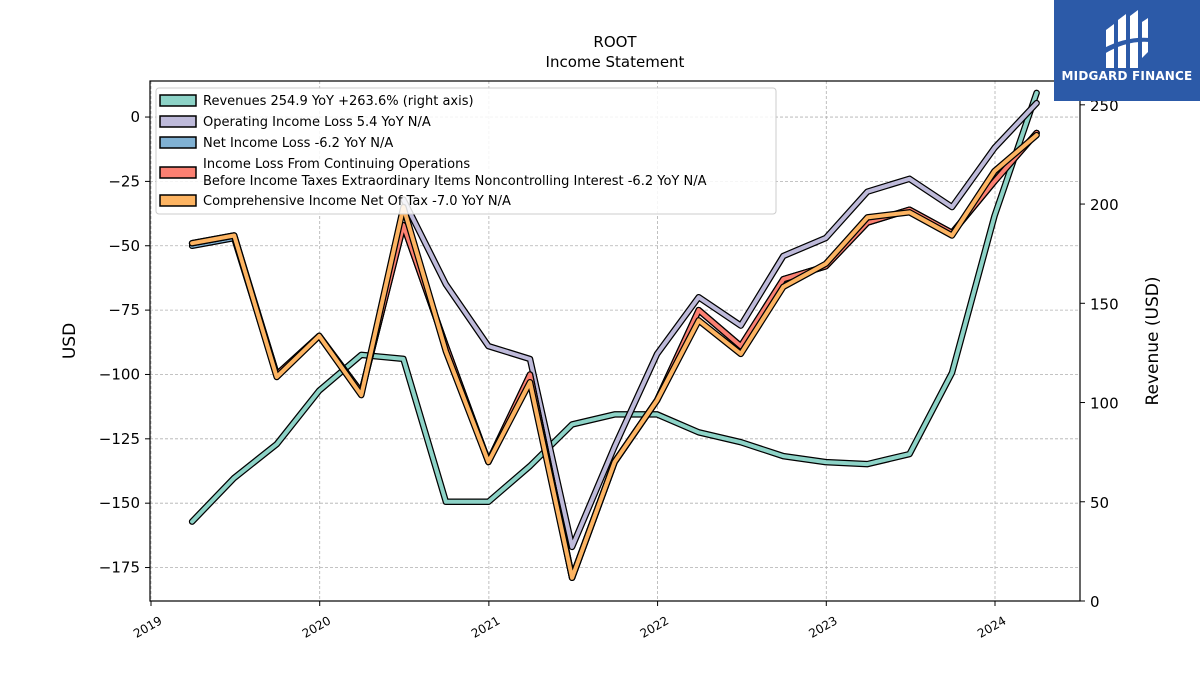 The width and height of the screenshot is (1200, 675). I want to click on y-tick-label-left: −125, so click(119, 439).